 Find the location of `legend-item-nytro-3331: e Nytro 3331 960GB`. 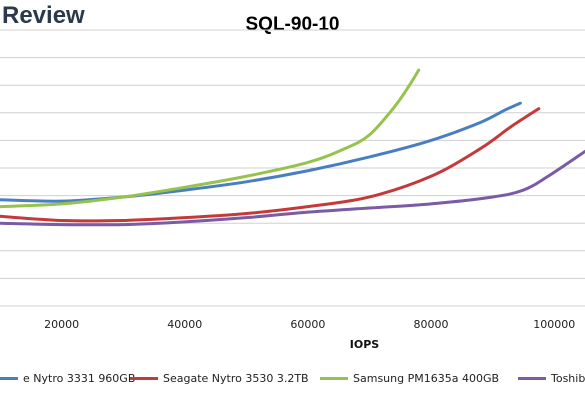

legend-item-nytro-3331: e Nytro 3331 960GB is located at coordinates (67, 378).